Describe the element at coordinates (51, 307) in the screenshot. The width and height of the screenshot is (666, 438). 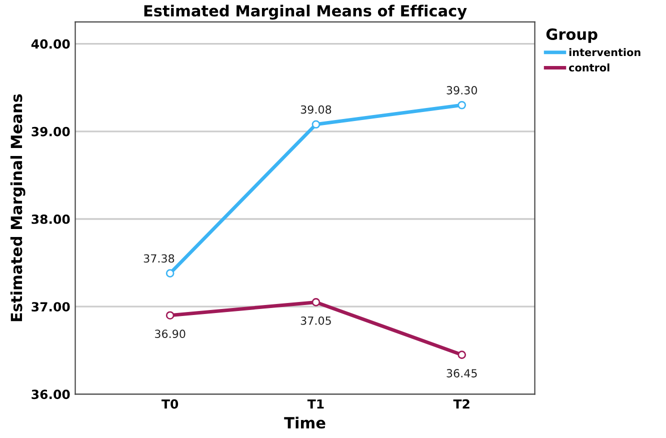
I see `y-tick-label: 37.00` at that location.